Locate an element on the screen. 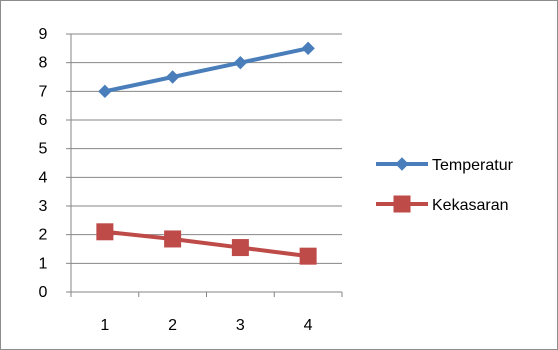 This screenshot has height=350, width=558. x-tick-label: 4 is located at coordinates (308, 325).